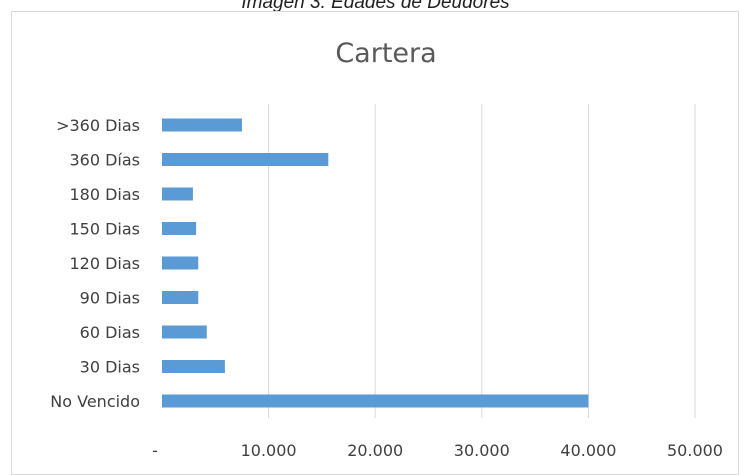 The height and width of the screenshot is (475, 751). I want to click on category-label: No Vencido, so click(95, 401).